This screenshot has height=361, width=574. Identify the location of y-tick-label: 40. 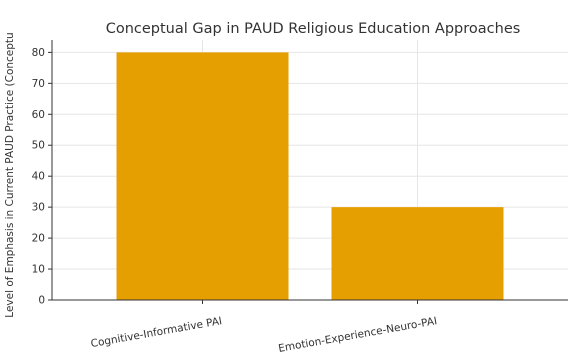
(38, 177).